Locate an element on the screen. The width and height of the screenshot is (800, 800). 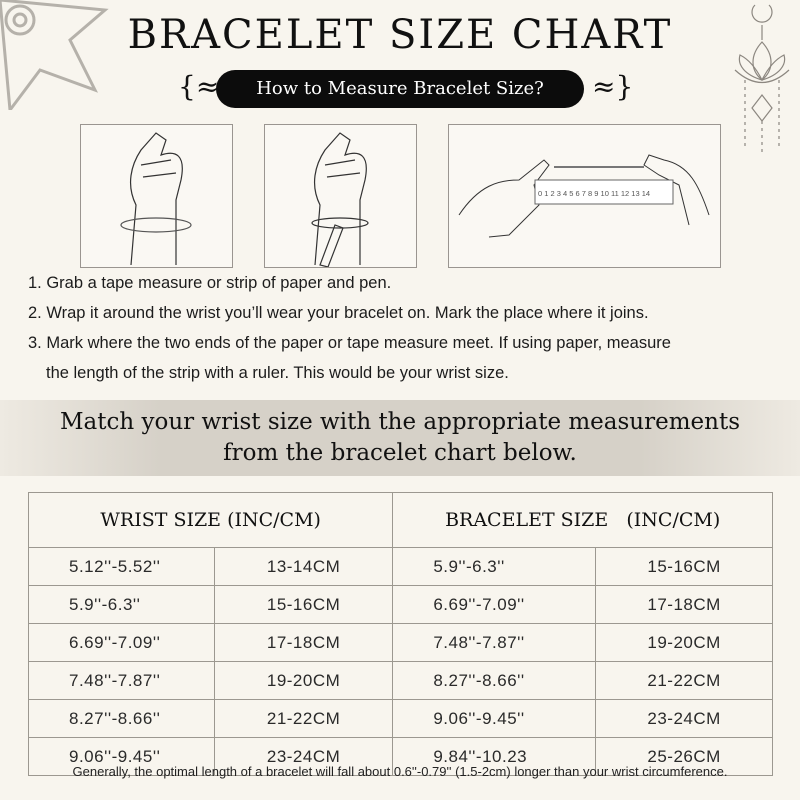
wrist-cm-cell: 15-16CM is located at coordinates (303, 604).